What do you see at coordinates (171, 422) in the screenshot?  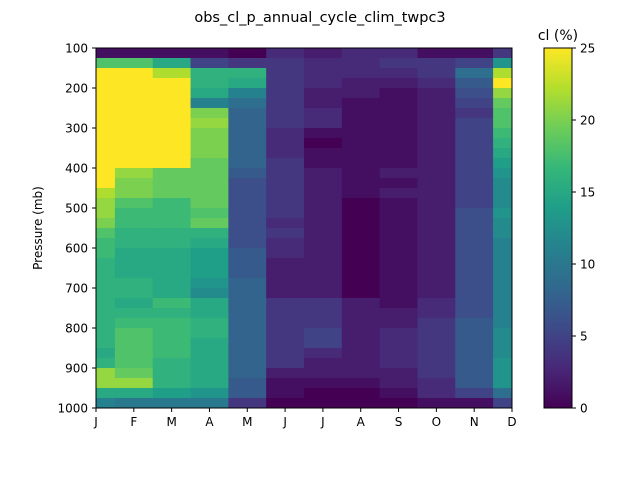 I see `x-tick-label: M` at bounding box center [171, 422].